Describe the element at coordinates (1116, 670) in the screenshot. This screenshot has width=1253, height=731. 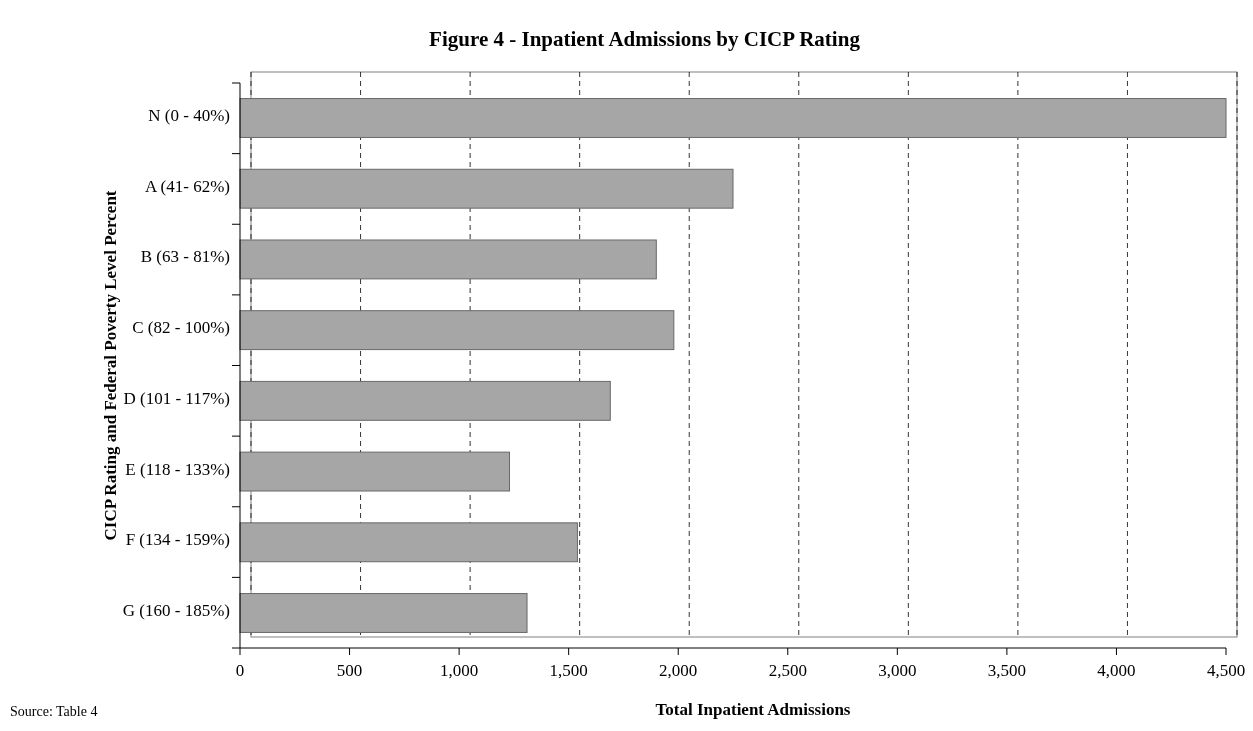
I see `x-tick-label: 4,000` at that location.